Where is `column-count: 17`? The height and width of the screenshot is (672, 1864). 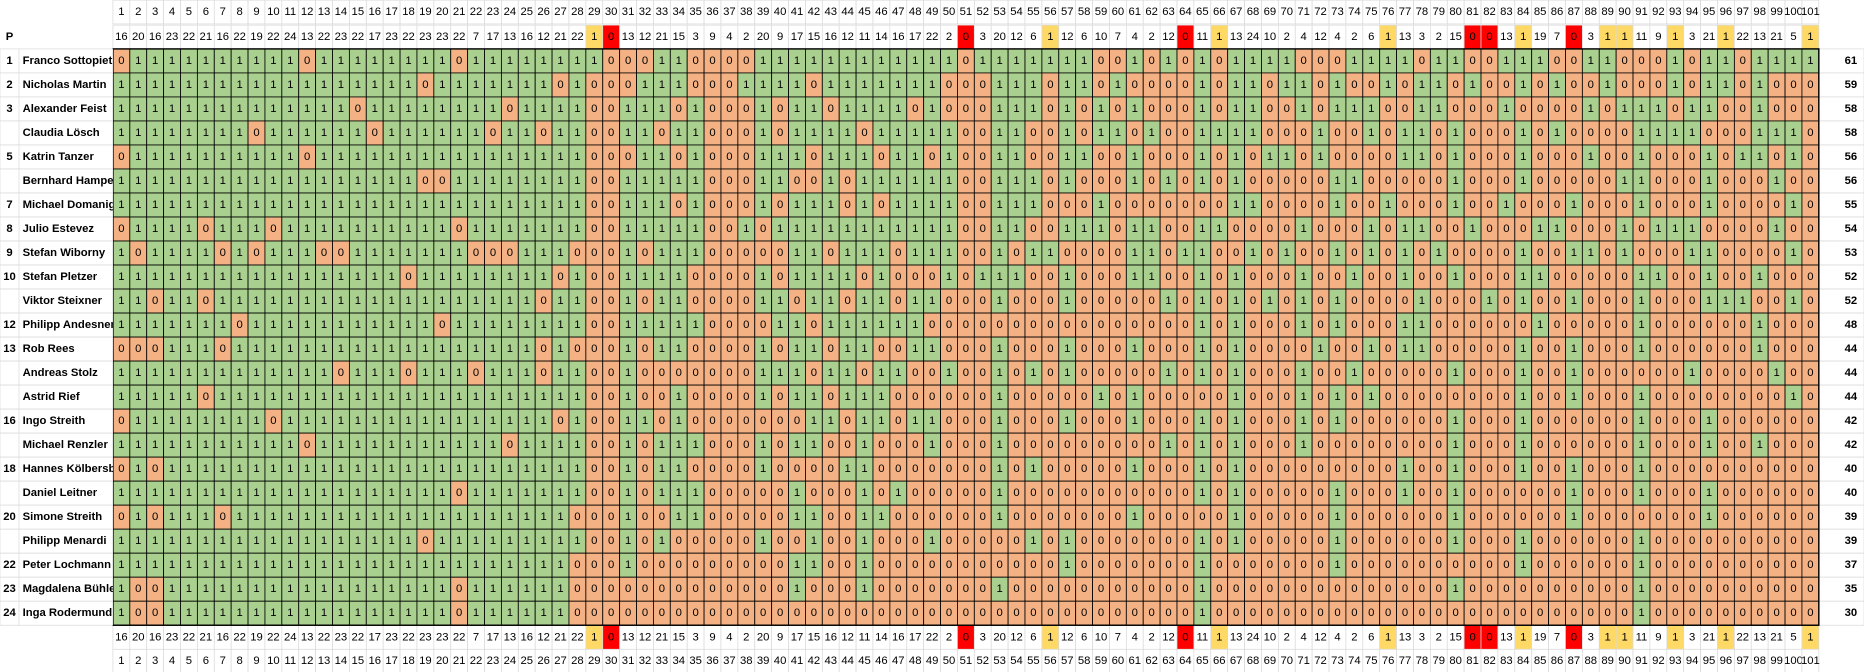 column-count: 17 is located at coordinates (797, 37).